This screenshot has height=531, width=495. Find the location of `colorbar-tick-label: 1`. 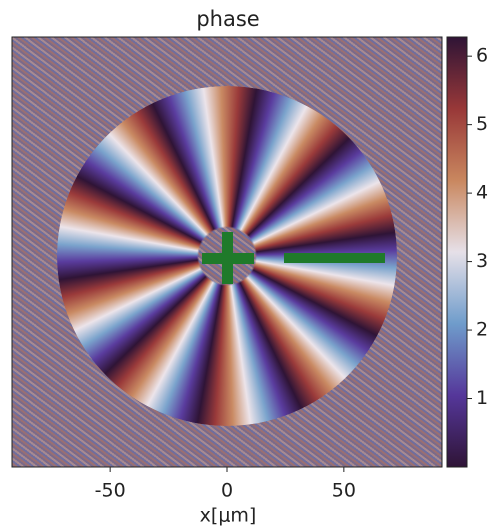

colorbar-tick-label: 1 is located at coordinates (482, 398).